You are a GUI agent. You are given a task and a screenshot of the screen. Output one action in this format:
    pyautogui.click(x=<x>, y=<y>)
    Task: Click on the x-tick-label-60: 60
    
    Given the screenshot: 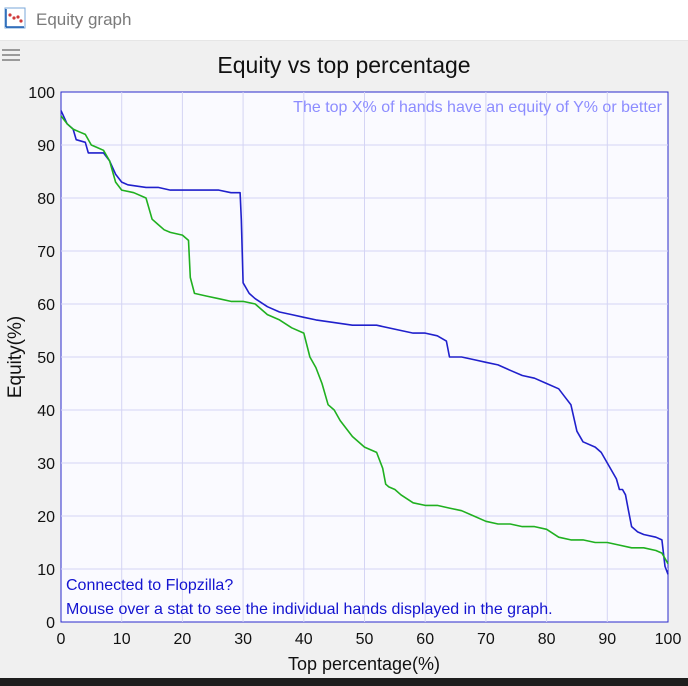 What is the action you would take?
    pyautogui.click(x=425, y=639)
    